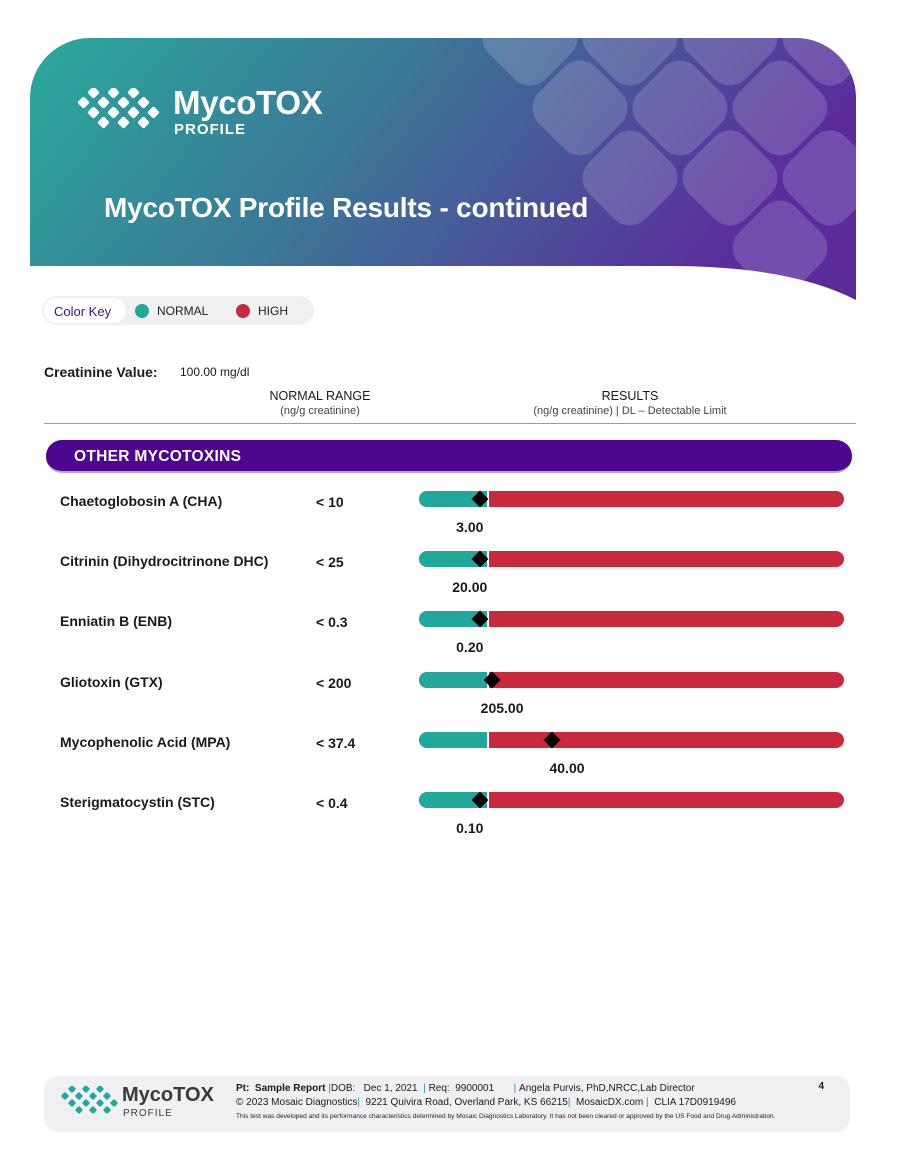 The height and width of the screenshot is (1150, 900). What do you see at coordinates (475, 1088) in the screenshot?
I see `req-value: 9900001` at bounding box center [475, 1088].